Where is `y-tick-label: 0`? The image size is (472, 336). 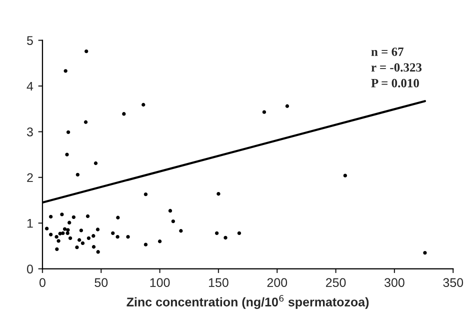
y-tick-label: 0 is located at coordinates (29, 269).